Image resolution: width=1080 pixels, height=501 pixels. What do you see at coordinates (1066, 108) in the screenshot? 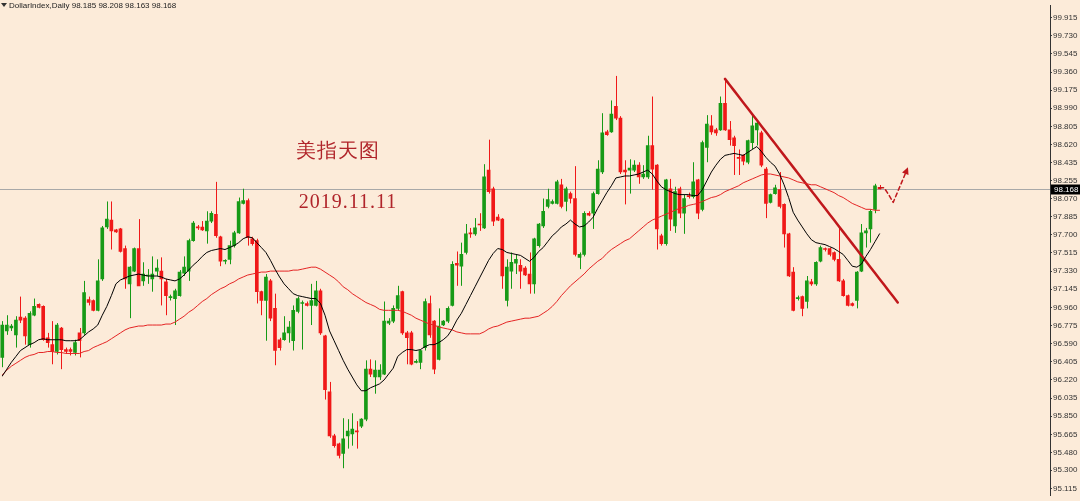
I see `y-tick-label: 98.990` at bounding box center [1066, 108].